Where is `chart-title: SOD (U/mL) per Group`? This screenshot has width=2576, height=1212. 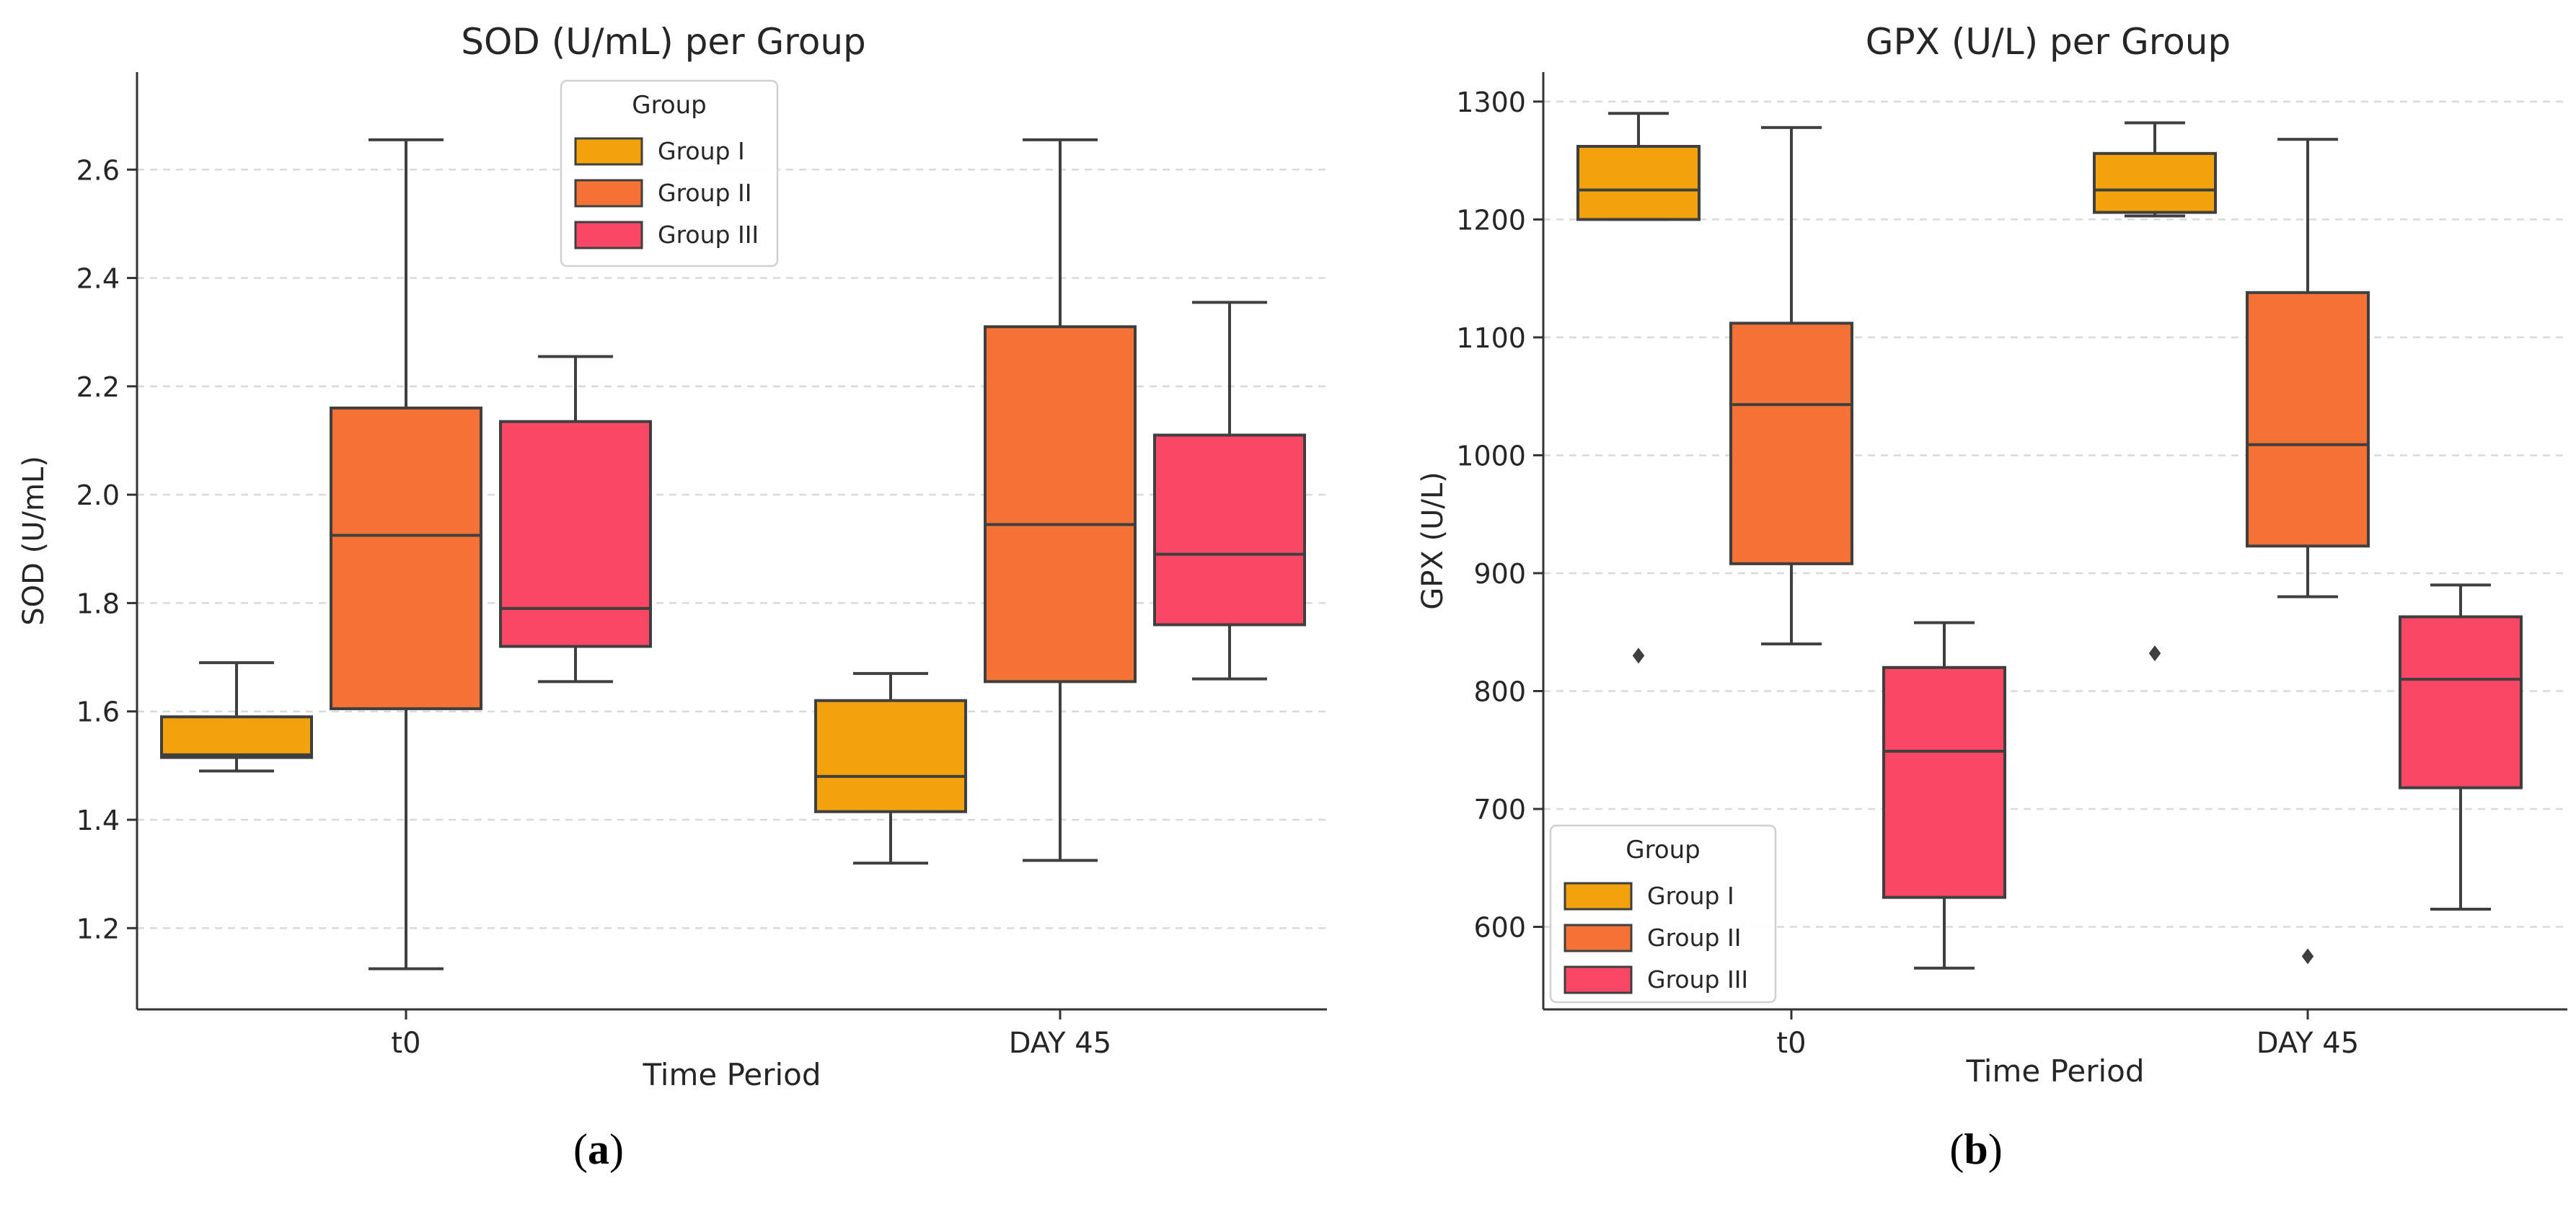 chart-title: SOD (U/mL) per Group is located at coordinates (663, 42).